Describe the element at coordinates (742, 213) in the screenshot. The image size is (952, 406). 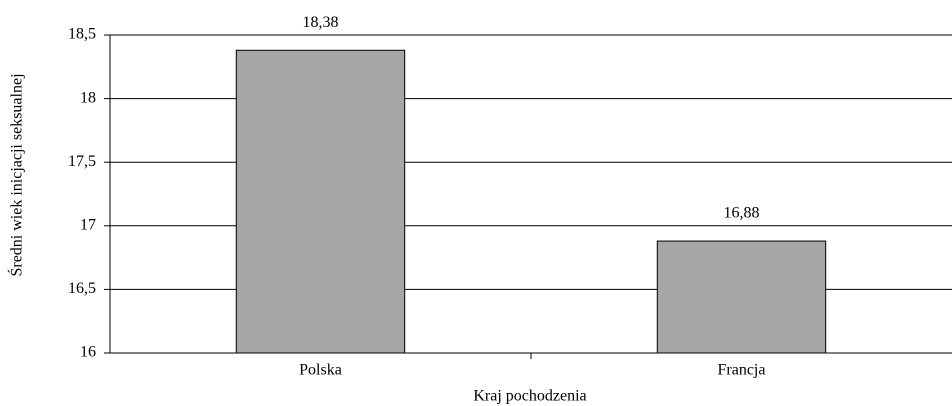
I see `data-label: 16,88` at that location.